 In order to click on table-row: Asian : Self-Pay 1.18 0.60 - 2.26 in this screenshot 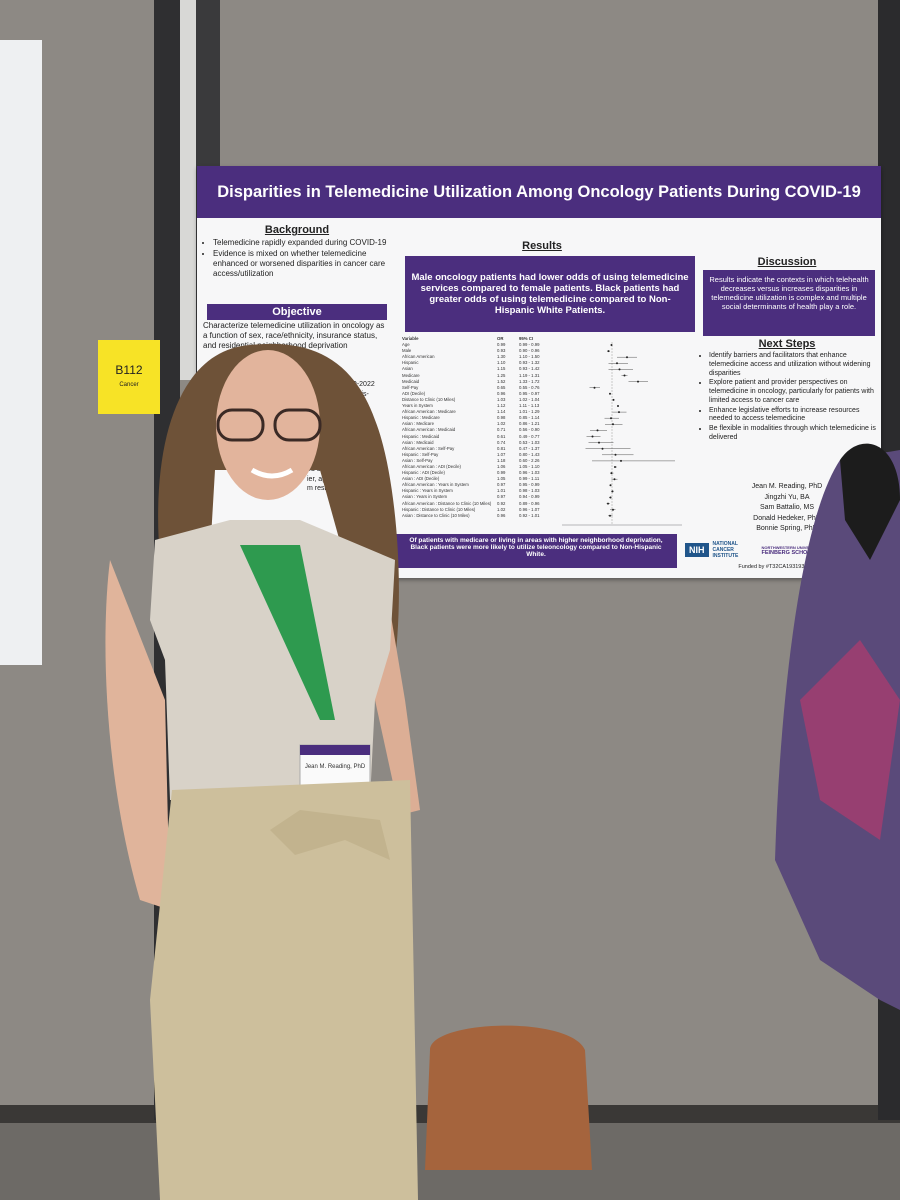, I will do `click(479, 461)`.